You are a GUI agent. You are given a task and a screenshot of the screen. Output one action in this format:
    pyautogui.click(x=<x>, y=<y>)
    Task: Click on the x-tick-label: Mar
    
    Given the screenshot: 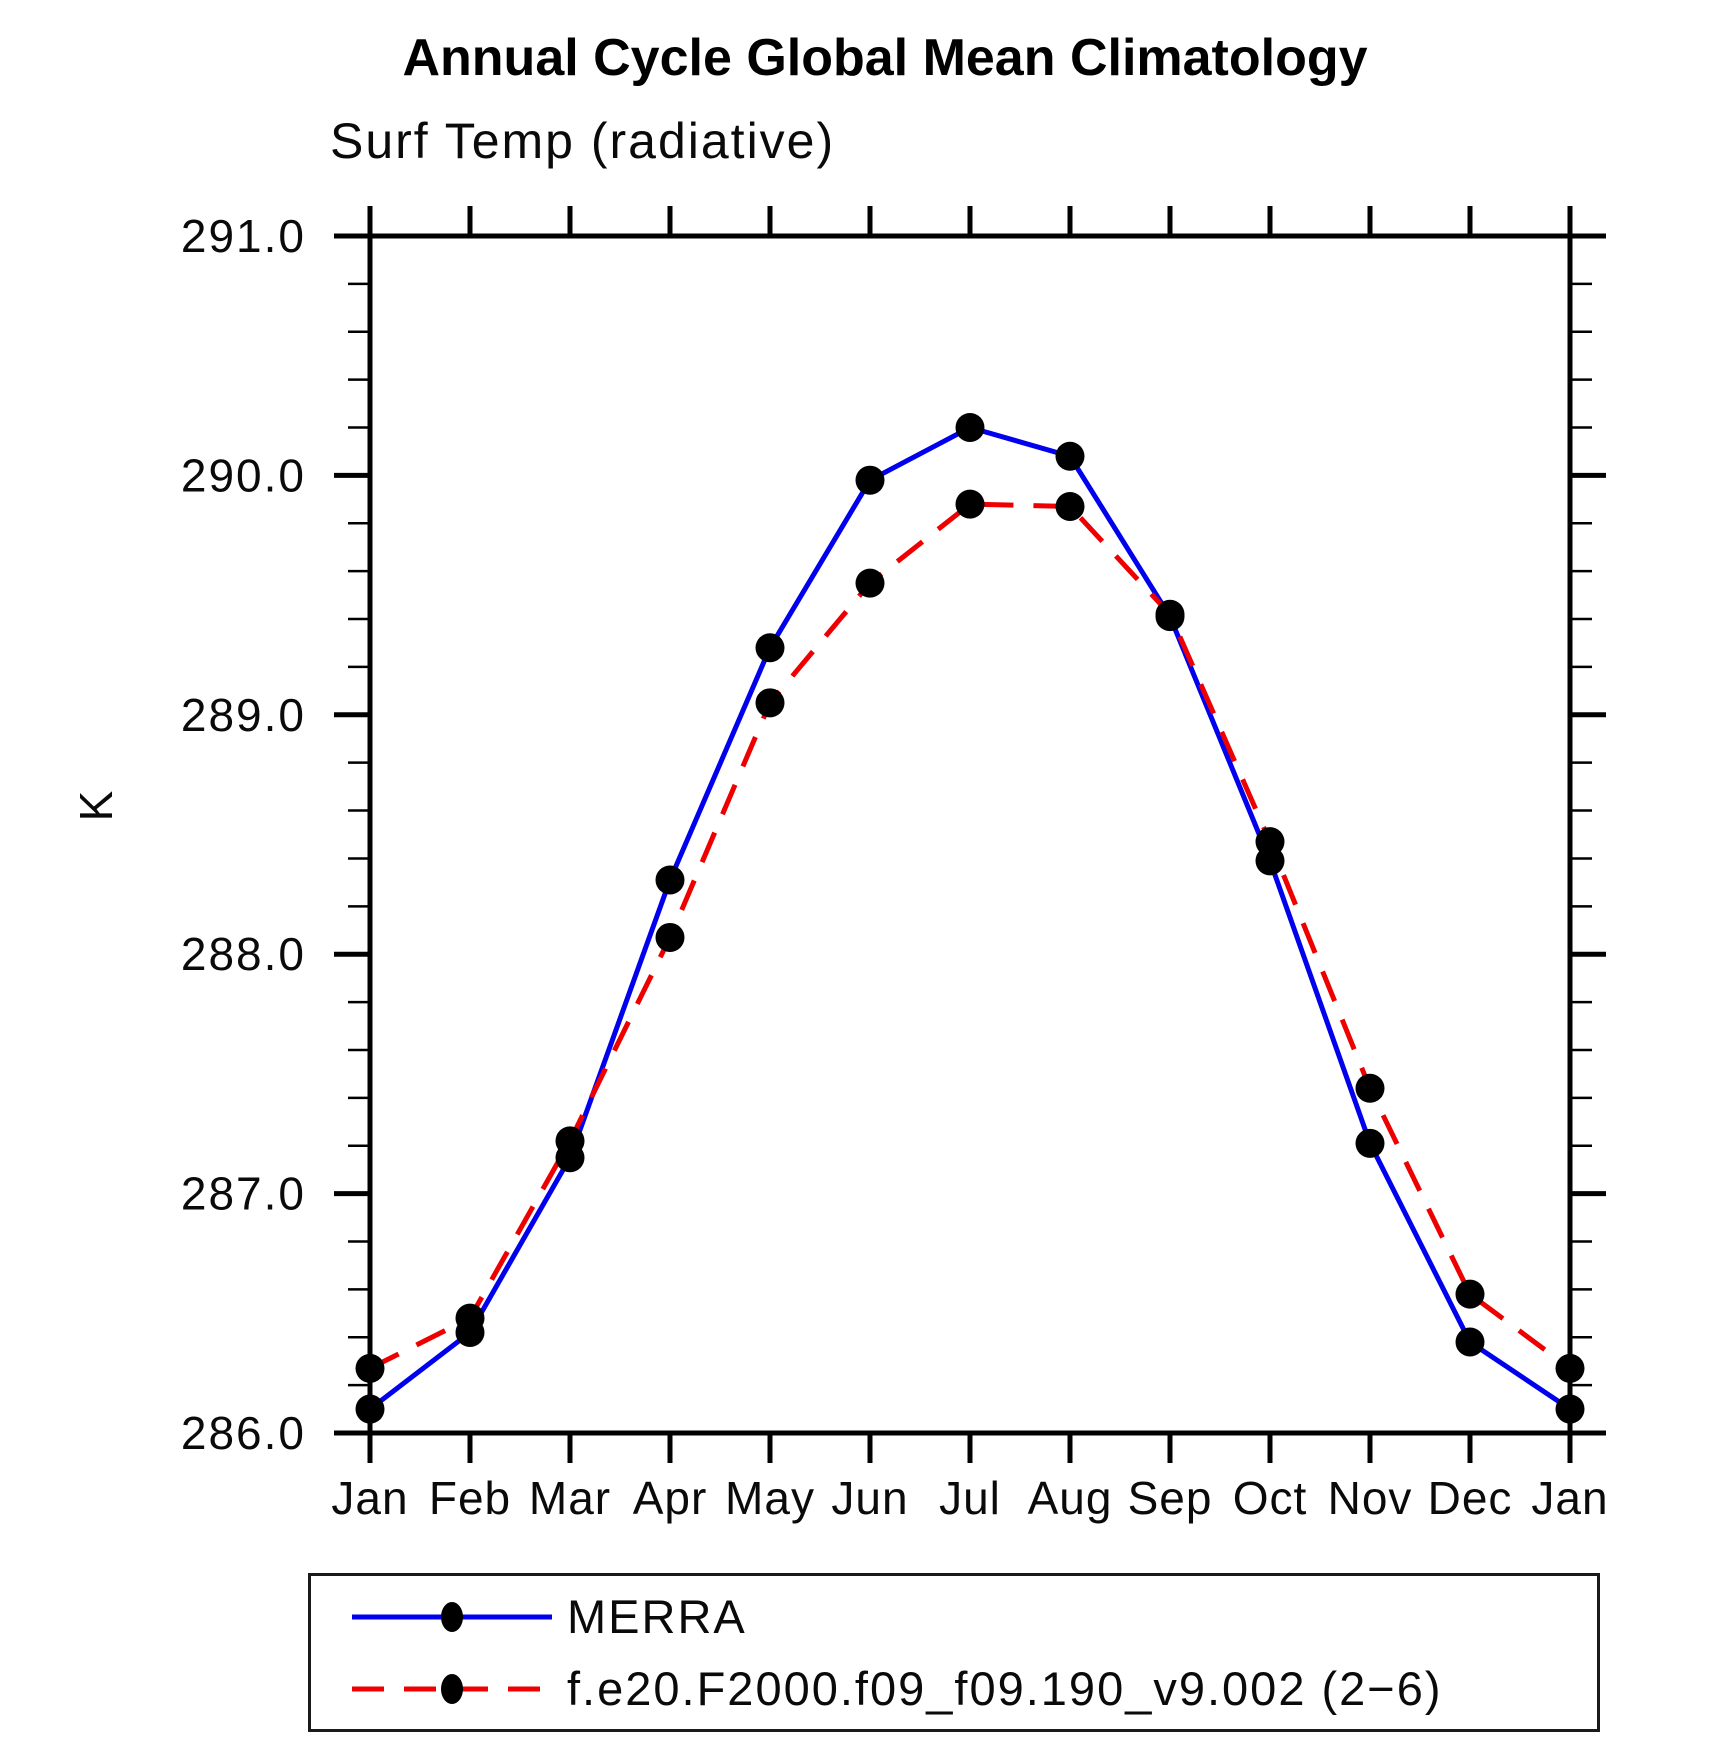 What is the action you would take?
    pyautogui.click(x=570, y=1498)
    